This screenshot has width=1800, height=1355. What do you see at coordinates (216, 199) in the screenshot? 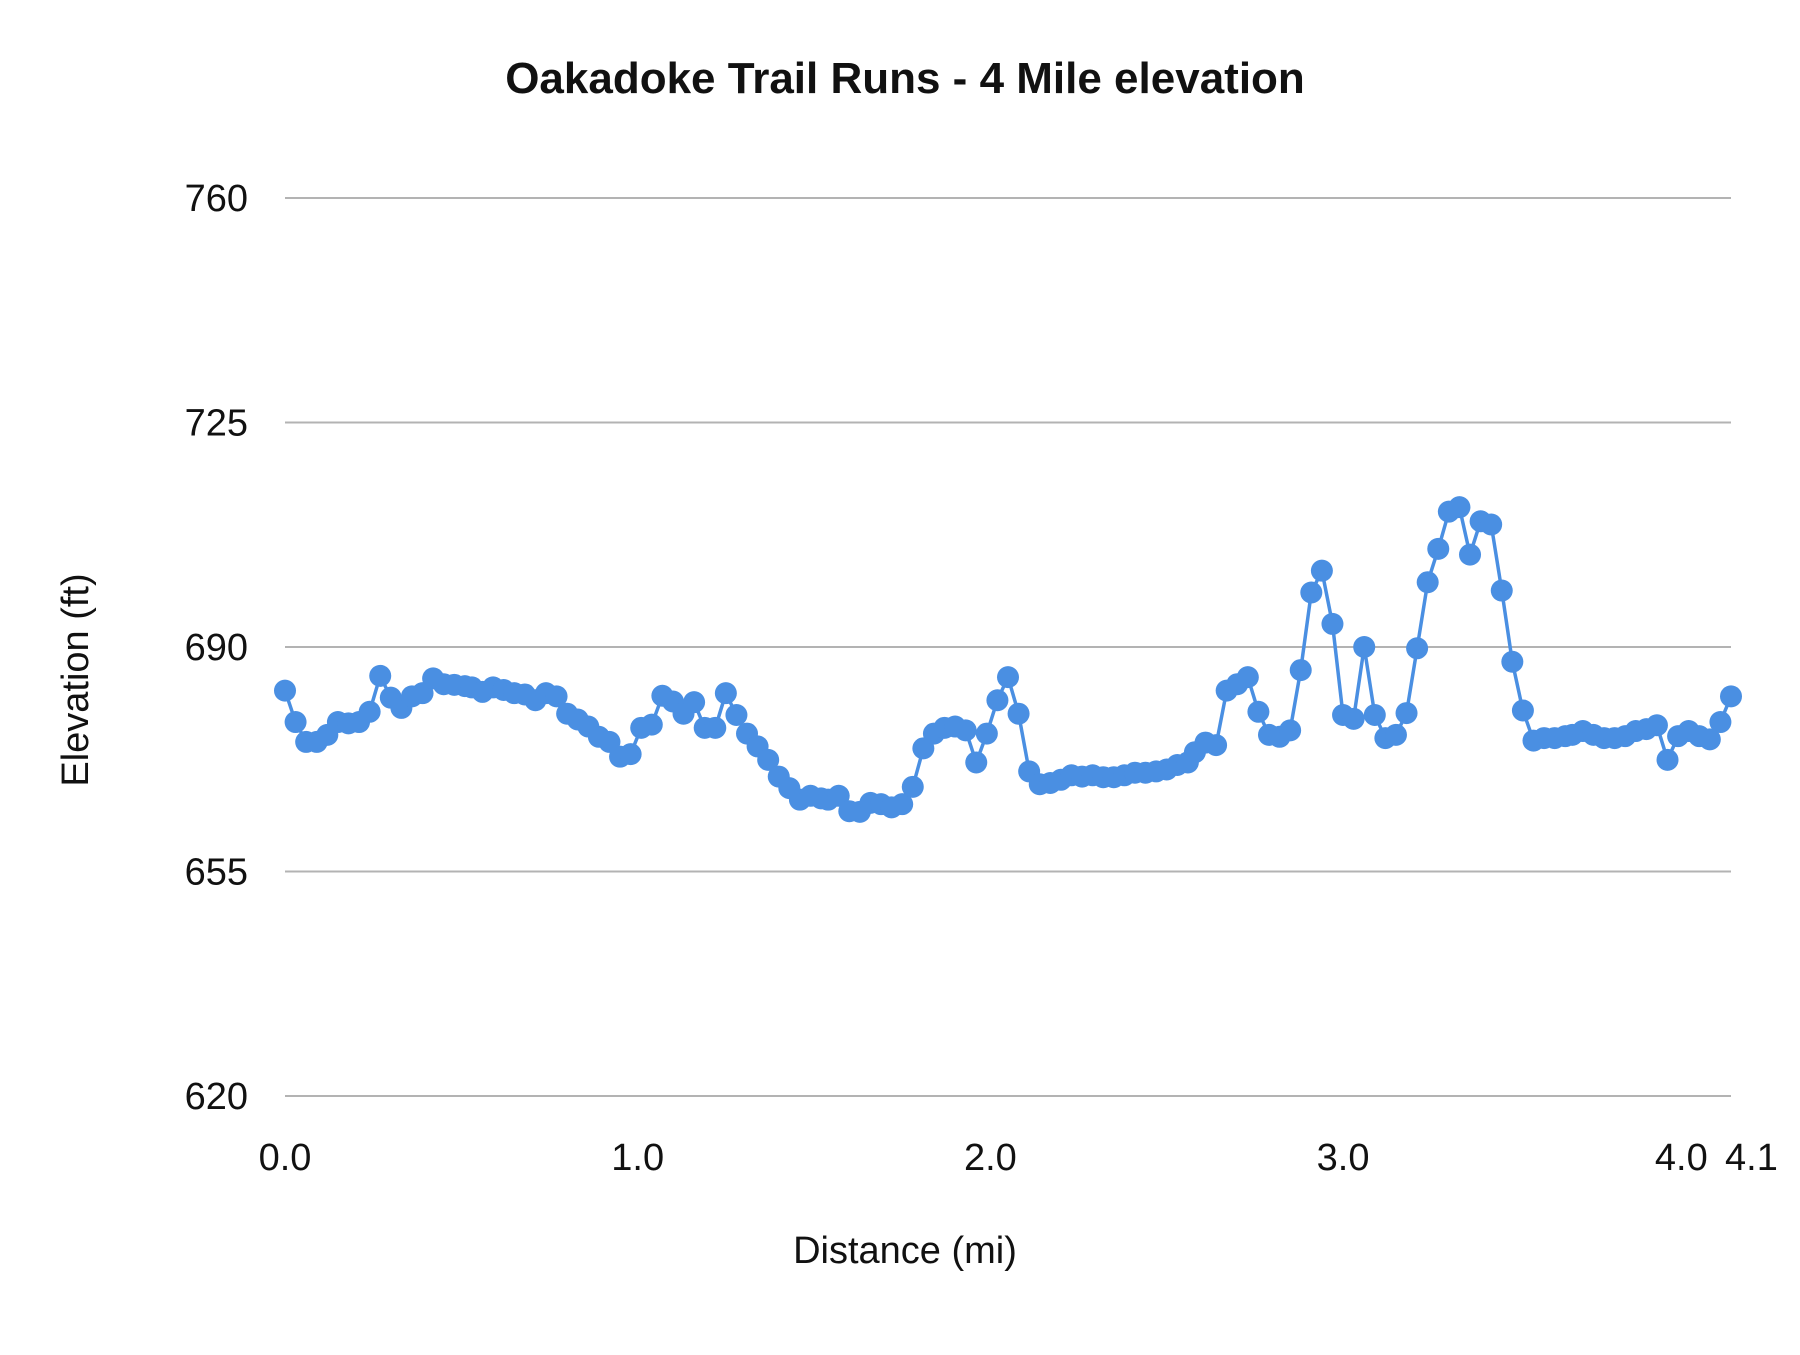
I see `y-tick-label: 760` at bounding box center [216, 199].